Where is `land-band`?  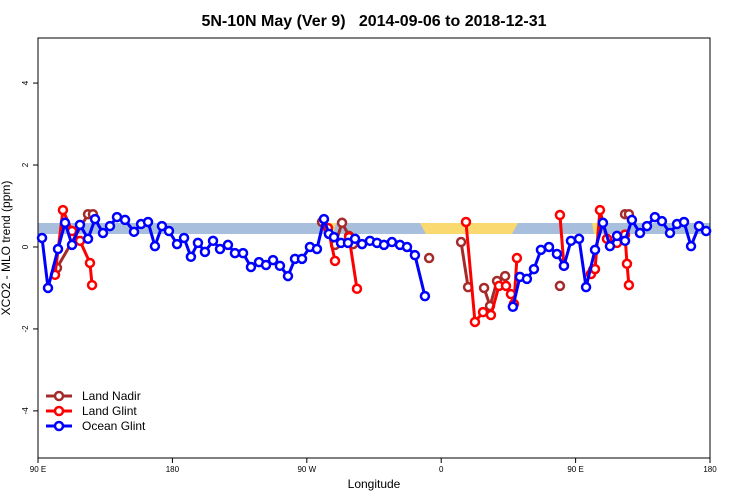
land-band is located at coordinates (469, 228).